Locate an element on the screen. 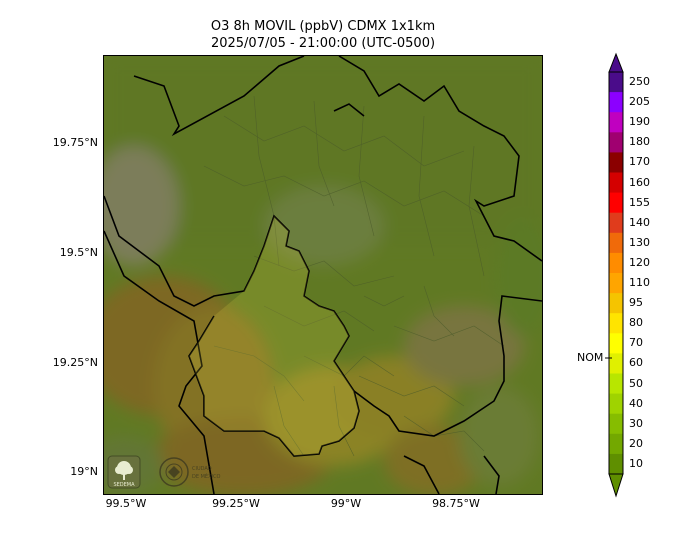 This screenshot has height=550, width=700. sedema-logo: SEDEMA is located at coordinates (124, 472).